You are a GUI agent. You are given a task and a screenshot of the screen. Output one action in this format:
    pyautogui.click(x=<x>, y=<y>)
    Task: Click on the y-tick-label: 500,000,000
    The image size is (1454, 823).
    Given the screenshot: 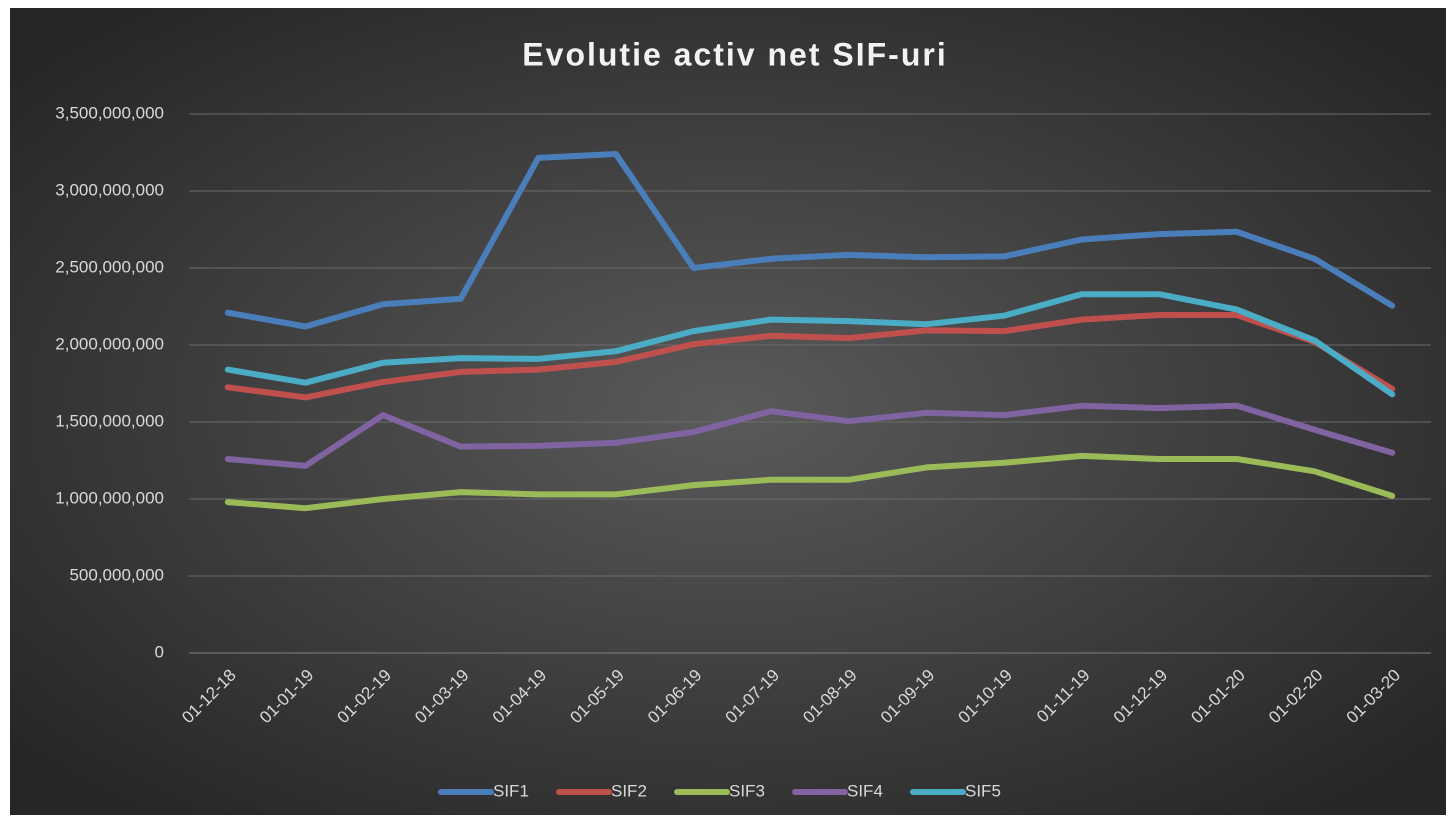 What is the action you would take?
    pyautogui.click(x=116, y=574)
    